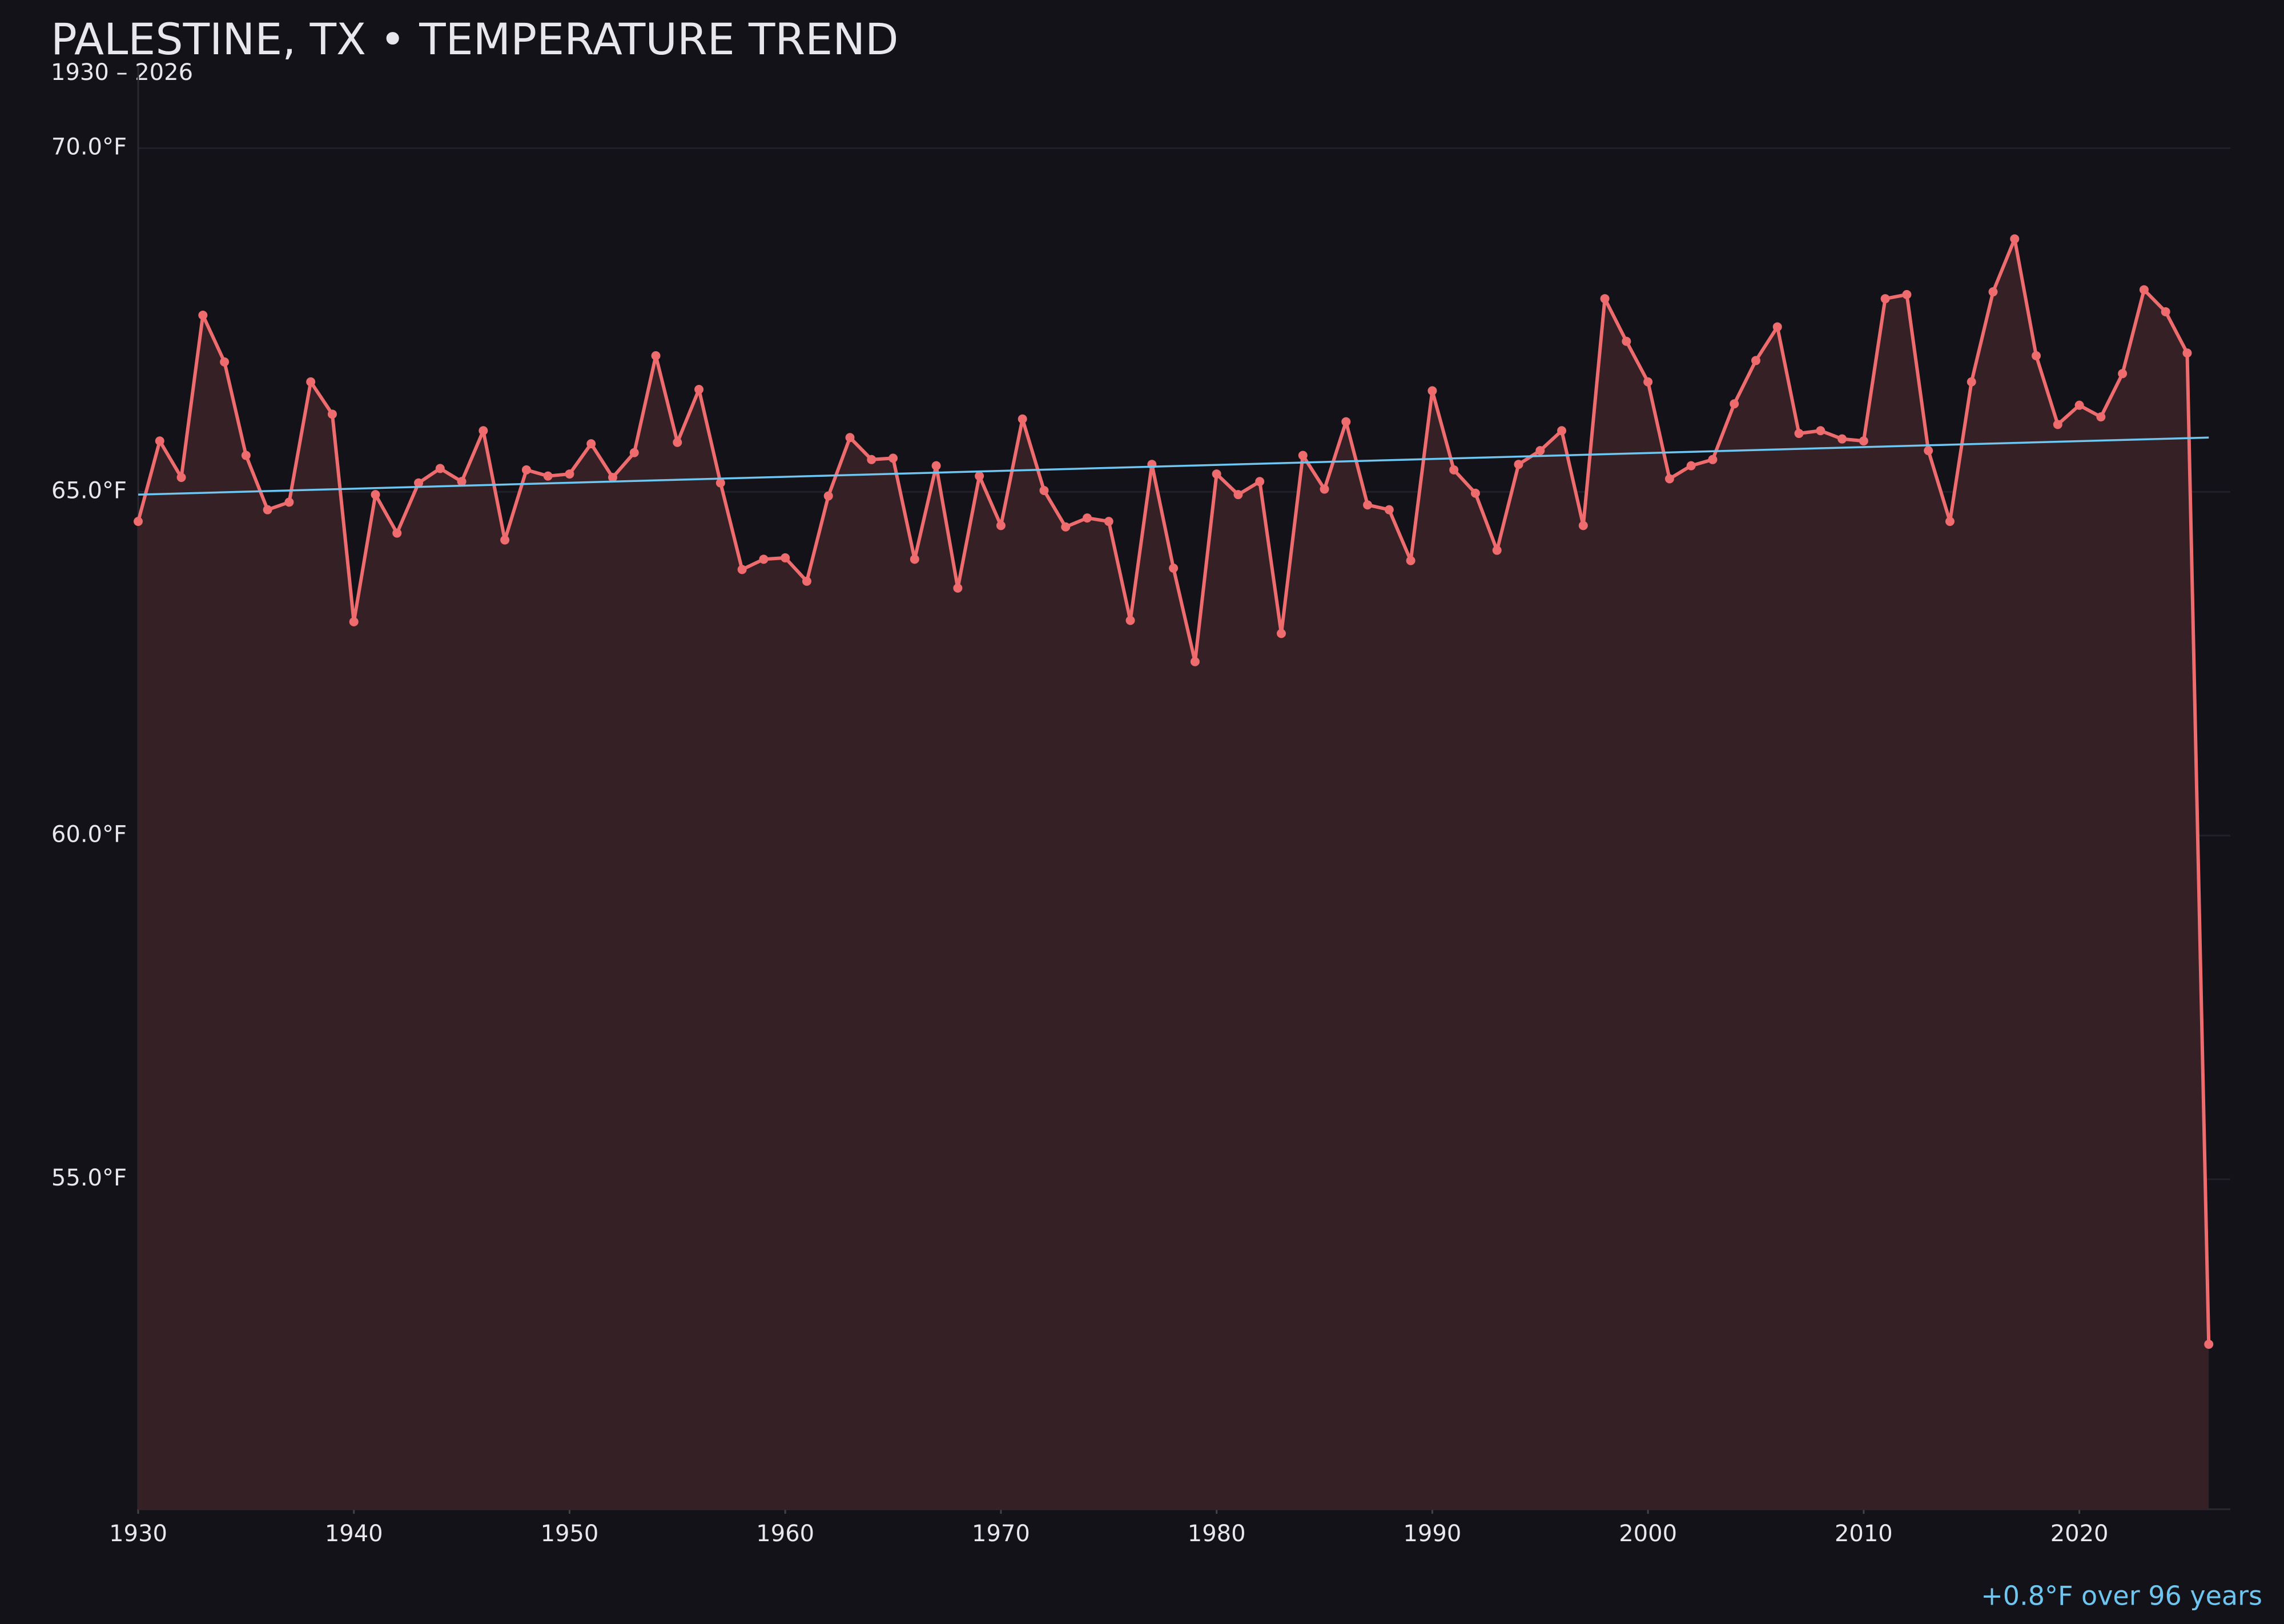 Image resolution: width=2284 pixels, height=1624 pixels. I want to click on x-tick-label: 1930, so click(138, 1534).